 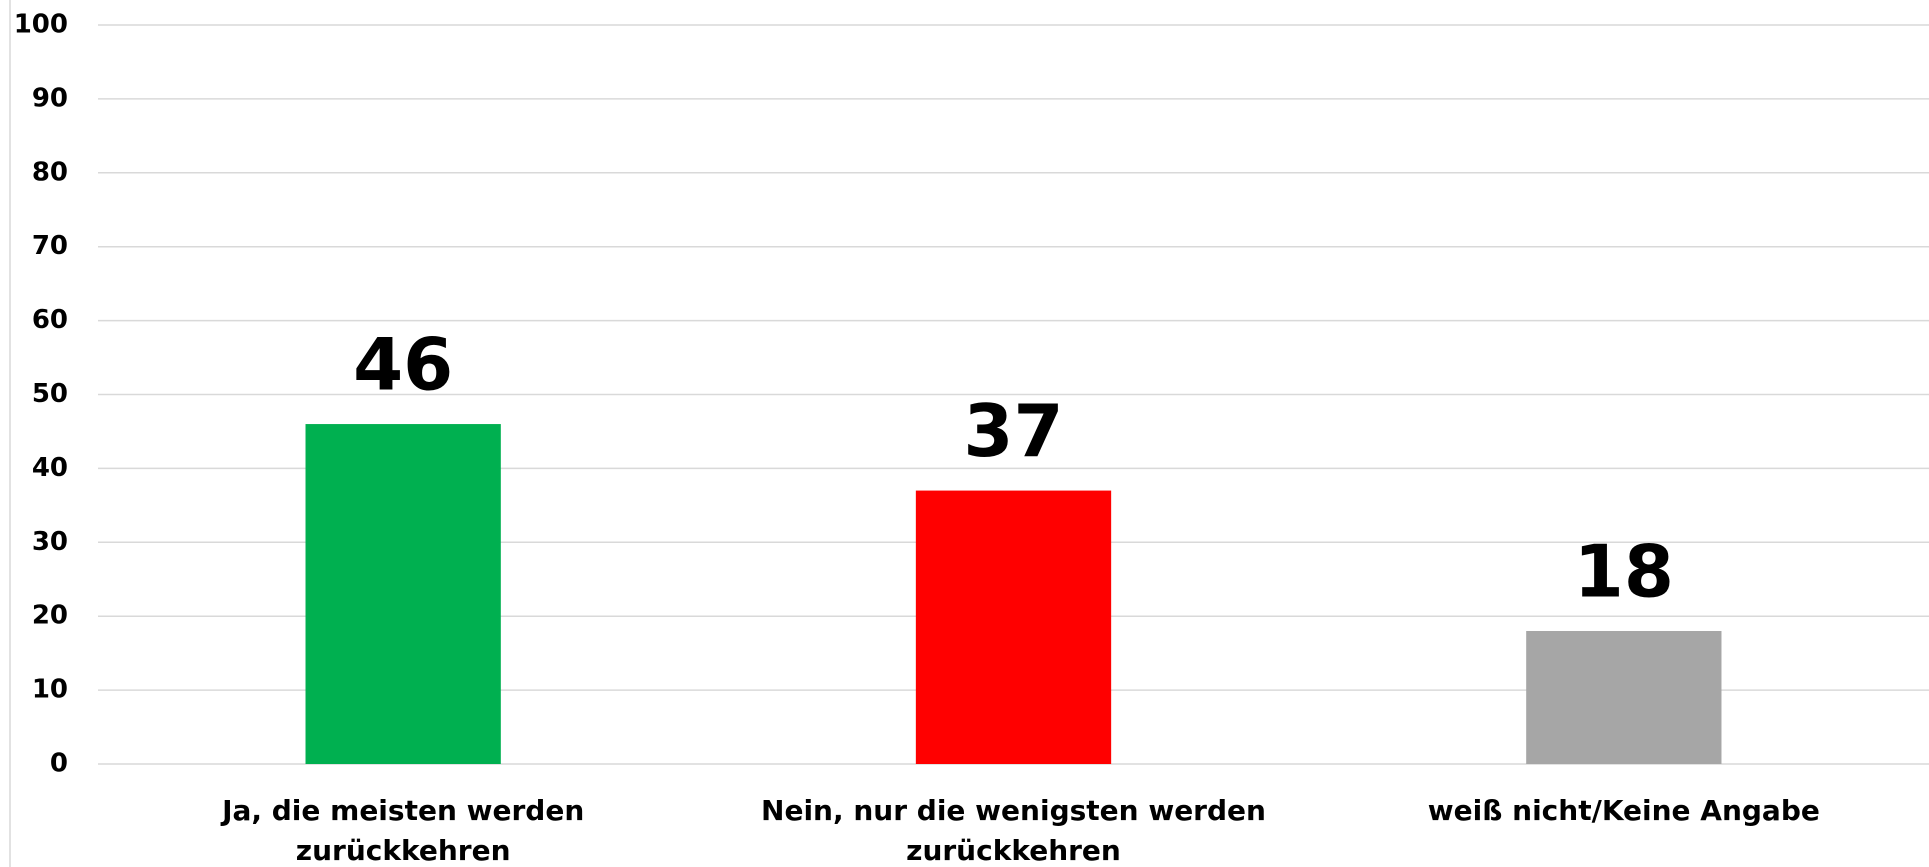 What do you see at coordinates (50, 616) in the screenshot?
I see `y-tick-label: 20` at bounding box center [50, 616].